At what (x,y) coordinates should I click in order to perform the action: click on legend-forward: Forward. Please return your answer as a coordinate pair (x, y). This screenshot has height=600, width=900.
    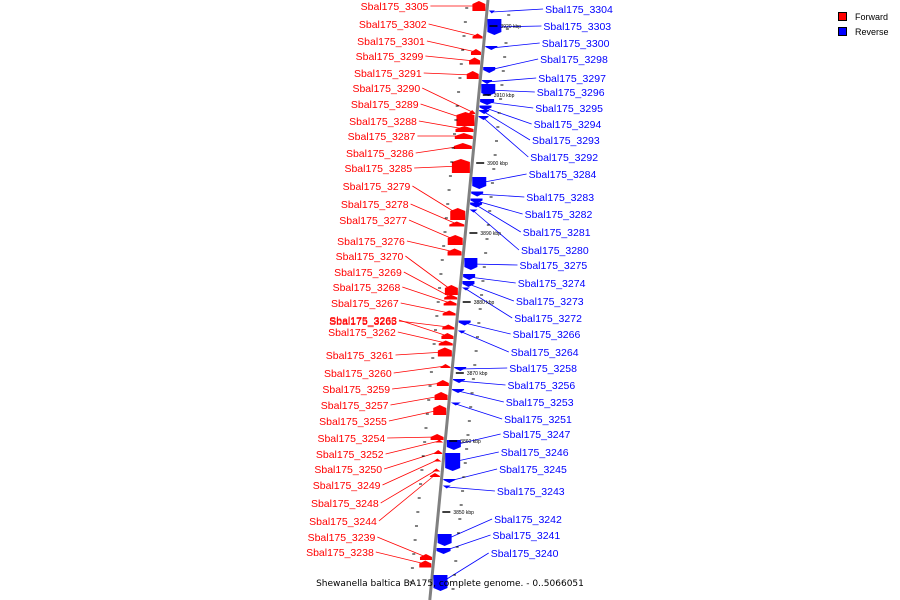
    Looking at the image, I should click on (863, 16).